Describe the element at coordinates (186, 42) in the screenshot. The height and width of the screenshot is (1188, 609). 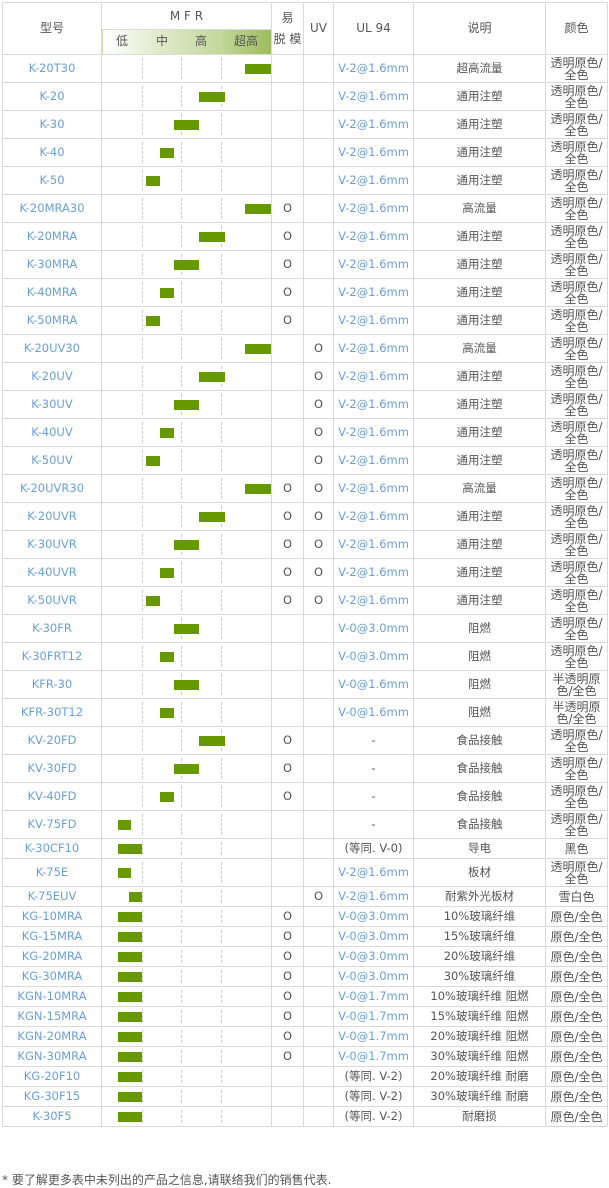
I see `mfr-scale: 低 中 高 超高` at that location.